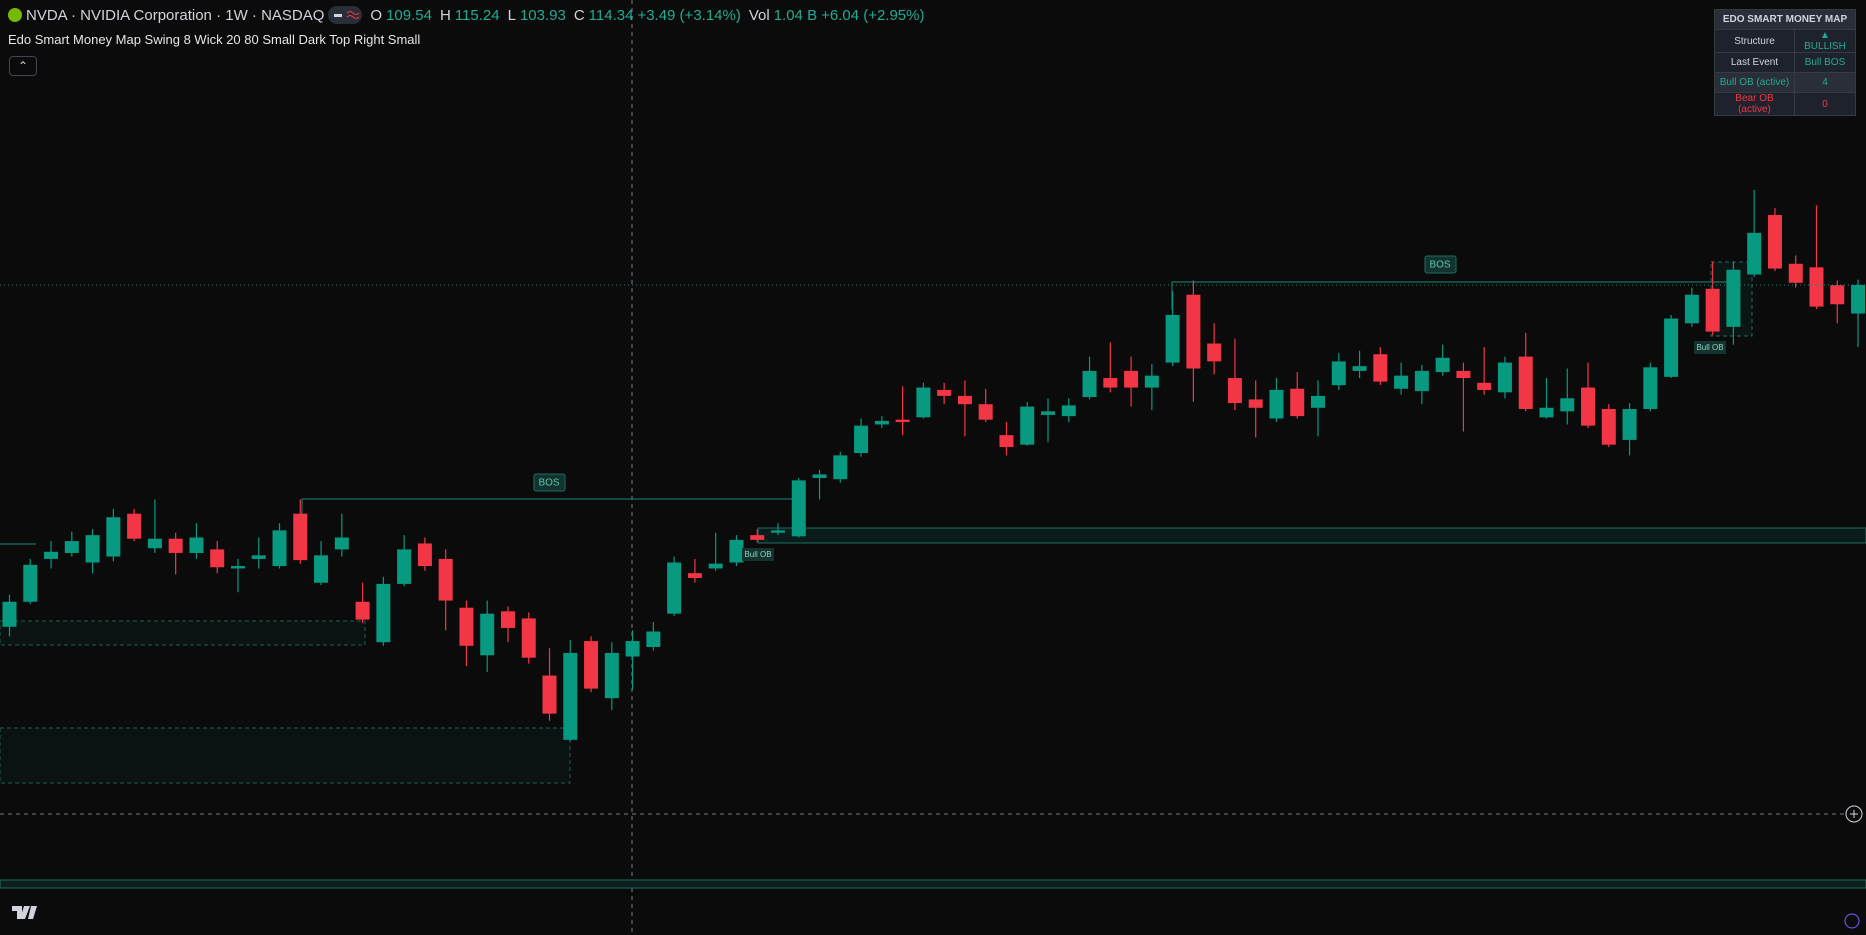 The height and width of the screenshot is (935, 1866). I want to click on ohlc-value: 103.93, so click(542, 15).